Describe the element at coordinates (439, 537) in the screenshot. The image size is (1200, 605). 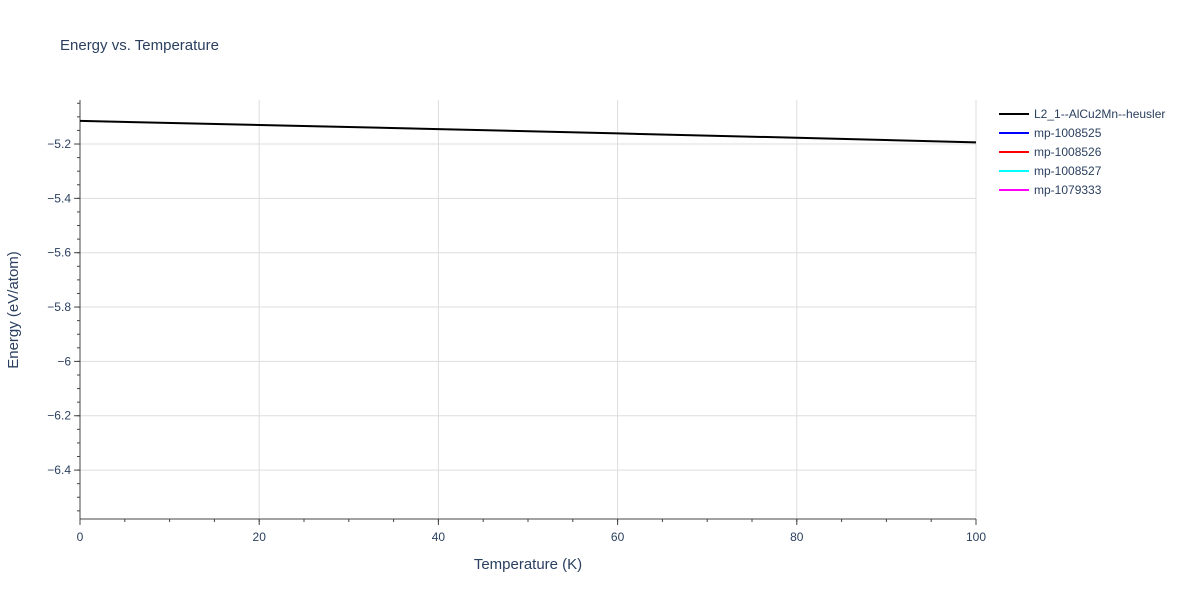
I see `x-tick-label: 40` at that location.